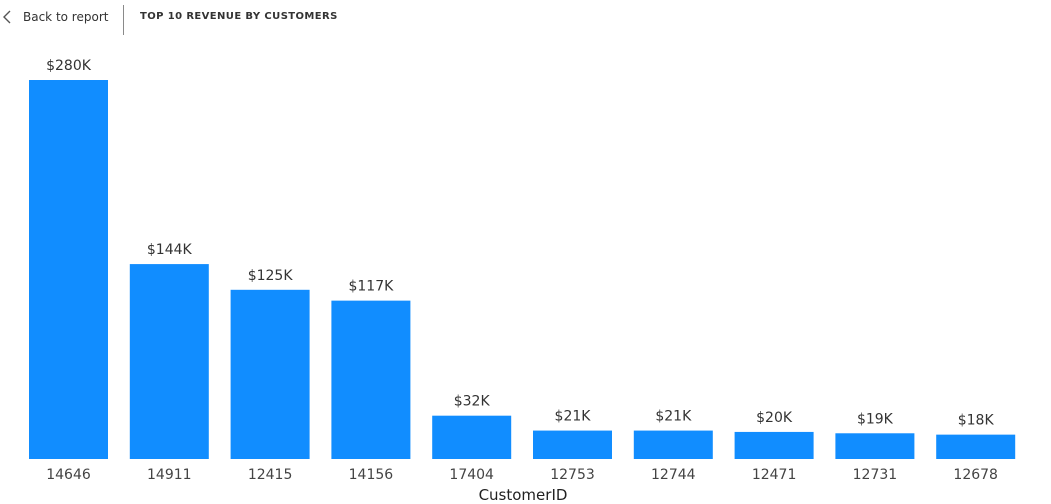 The width and height of the screenshot is (1051, 504). What do you see at coordinates (68, 475) in the screenshot?
I see `x-tick-label: 14646` at bounding box center [68, 475].